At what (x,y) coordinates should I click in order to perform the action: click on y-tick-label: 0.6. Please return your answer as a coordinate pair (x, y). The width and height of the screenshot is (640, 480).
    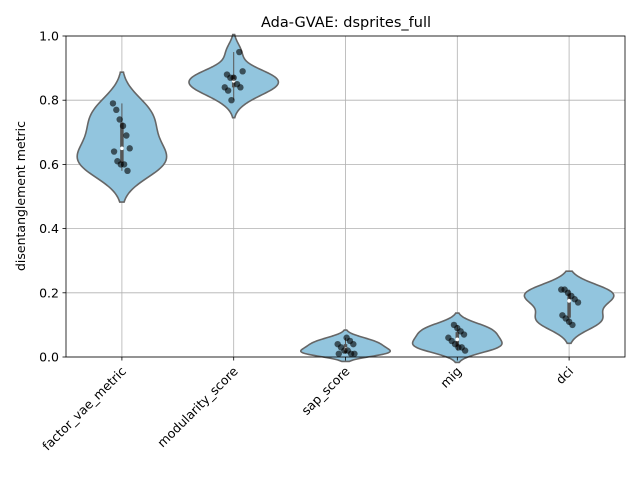
    Looking at the image, I should click on (49, 164).